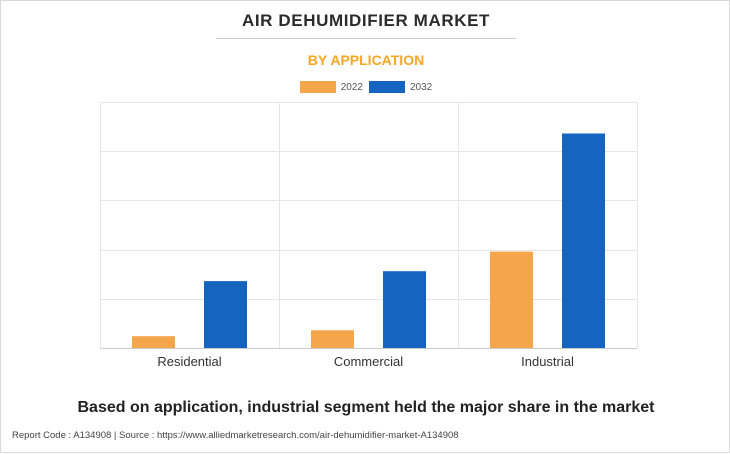  I want to click on chart-title: AIR DEHUMIDIFIER MARKET, so click(365, 20).